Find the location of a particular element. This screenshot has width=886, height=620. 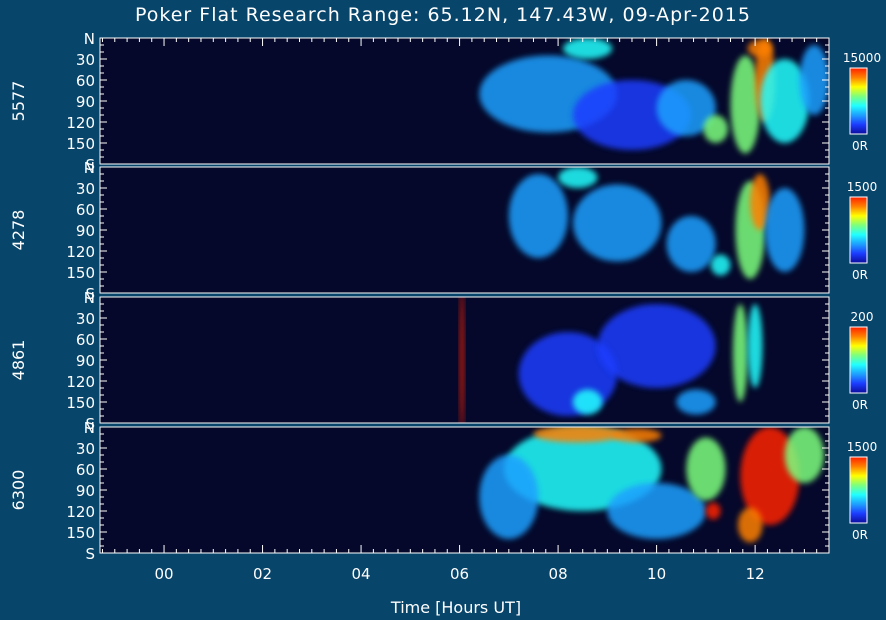

wavelength-label: 4861 is located at coordinates (18, 360).